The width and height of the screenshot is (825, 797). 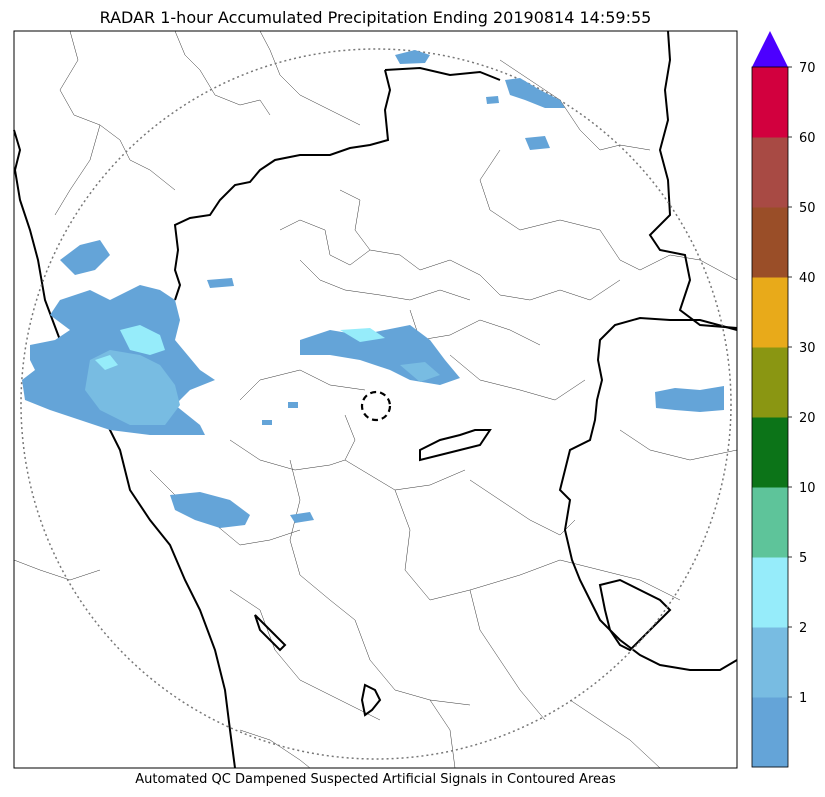 What do you see at coordinates (807, 488) in the screenshot?
I see `colorbar-tick-label: 10` at bounding box center [807, 488].